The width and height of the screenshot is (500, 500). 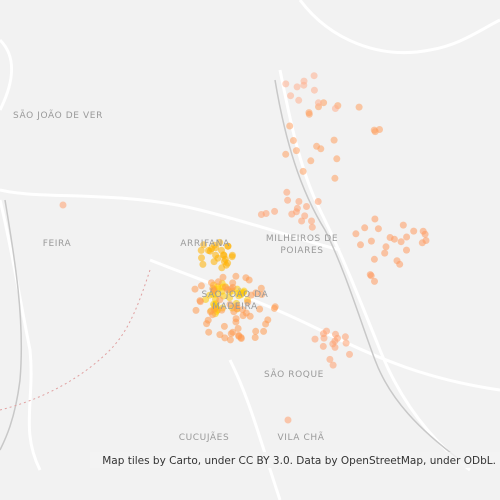 What do you see at coordinates (204, 437) in the screenshot?
I see `place-label: CUCUJÃES` at bounding box center [204, 437].